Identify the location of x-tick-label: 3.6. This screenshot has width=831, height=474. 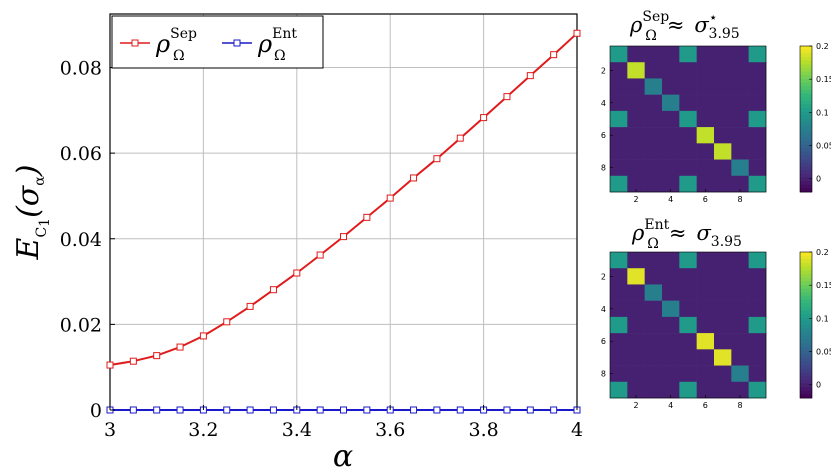
(390, 430).